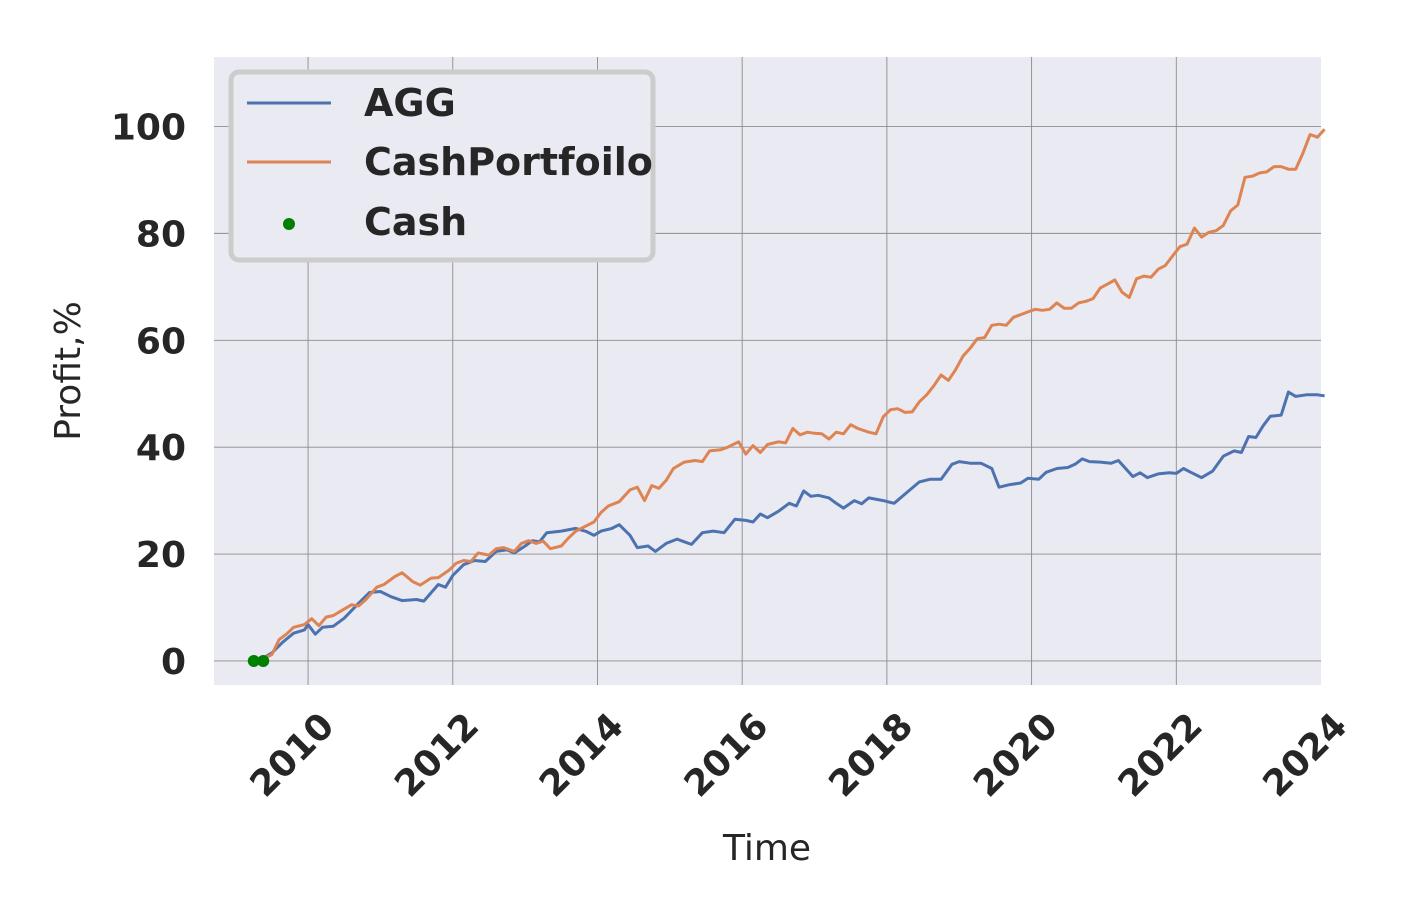  What do you see at coordinates (508, 162) in the screenshot?
I see `legend-label-cashportfoilo: CashPortfoilo` at bounding box center [508, 162].